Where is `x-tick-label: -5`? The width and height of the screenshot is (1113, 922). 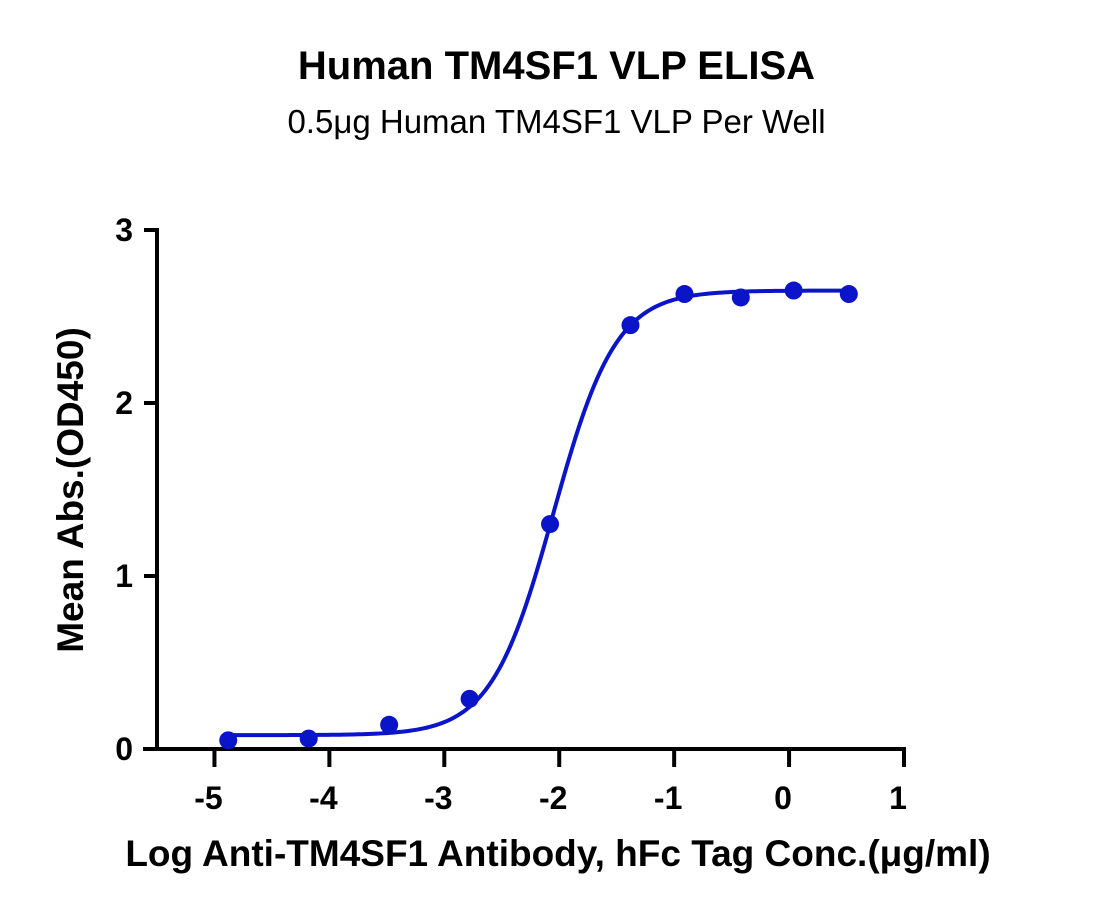 x-tick-label: -5 is located at coordinates (208, 798).